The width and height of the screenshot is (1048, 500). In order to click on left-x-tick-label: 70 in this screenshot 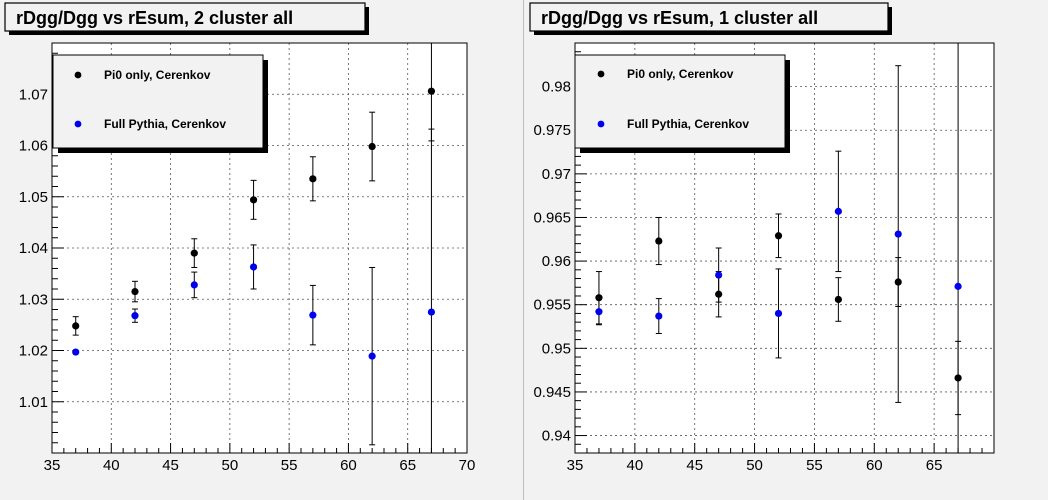, I will do `click(467, 465)`.